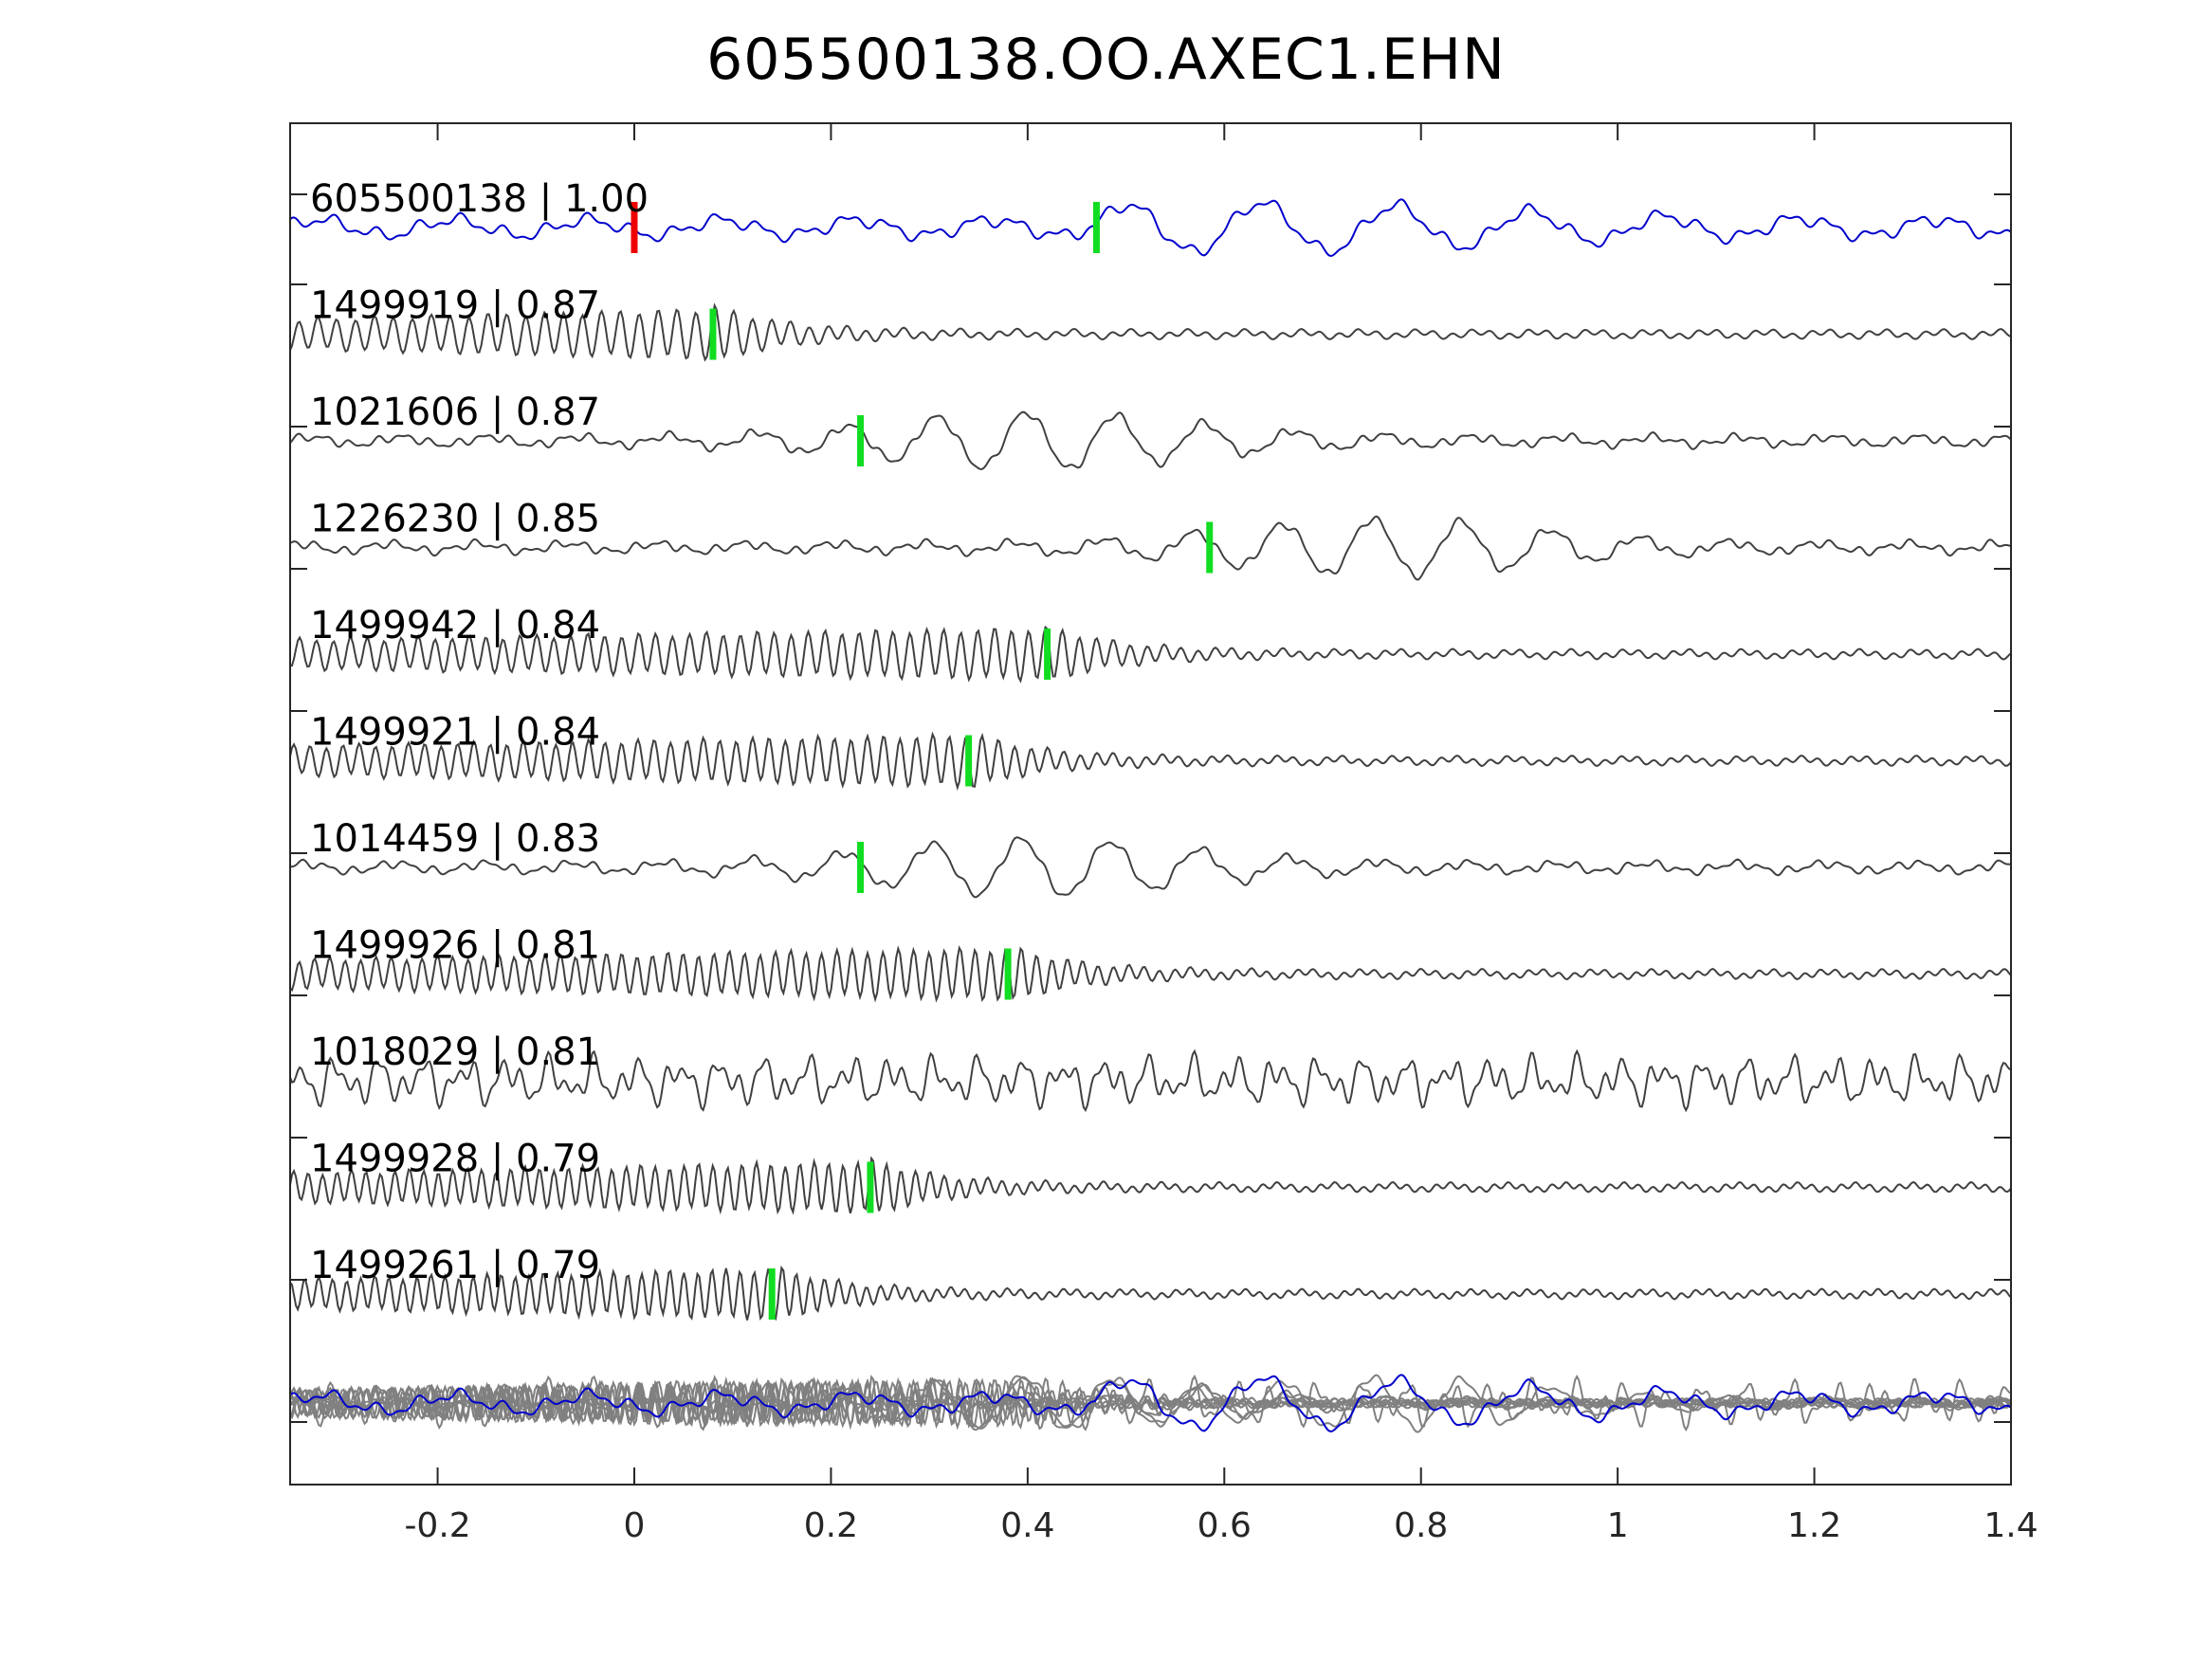 The height and width of the screenshot is (1659, 2212). I want to click on stack-trace, so click(1150, 1402).